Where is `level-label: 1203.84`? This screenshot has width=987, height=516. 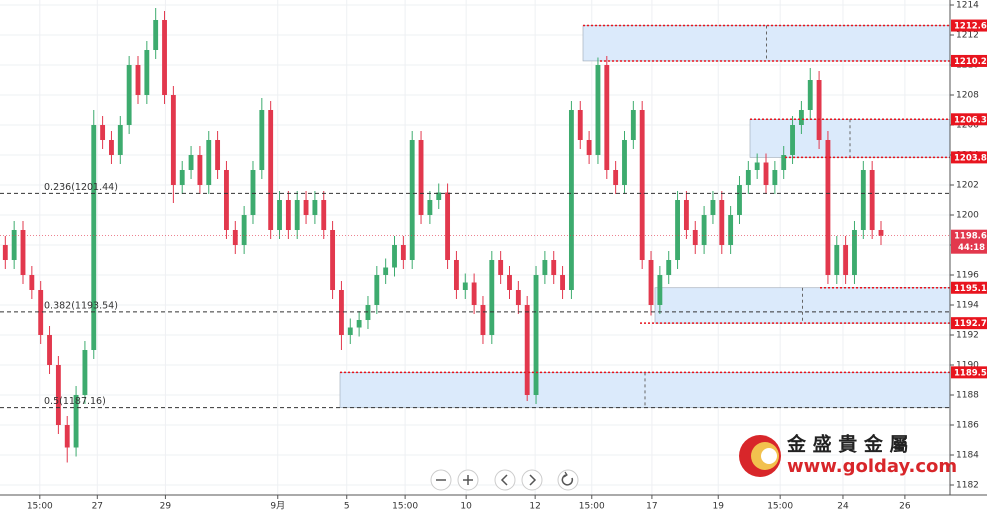 level-label: 1203.84 is located at coordinates (970, 158).